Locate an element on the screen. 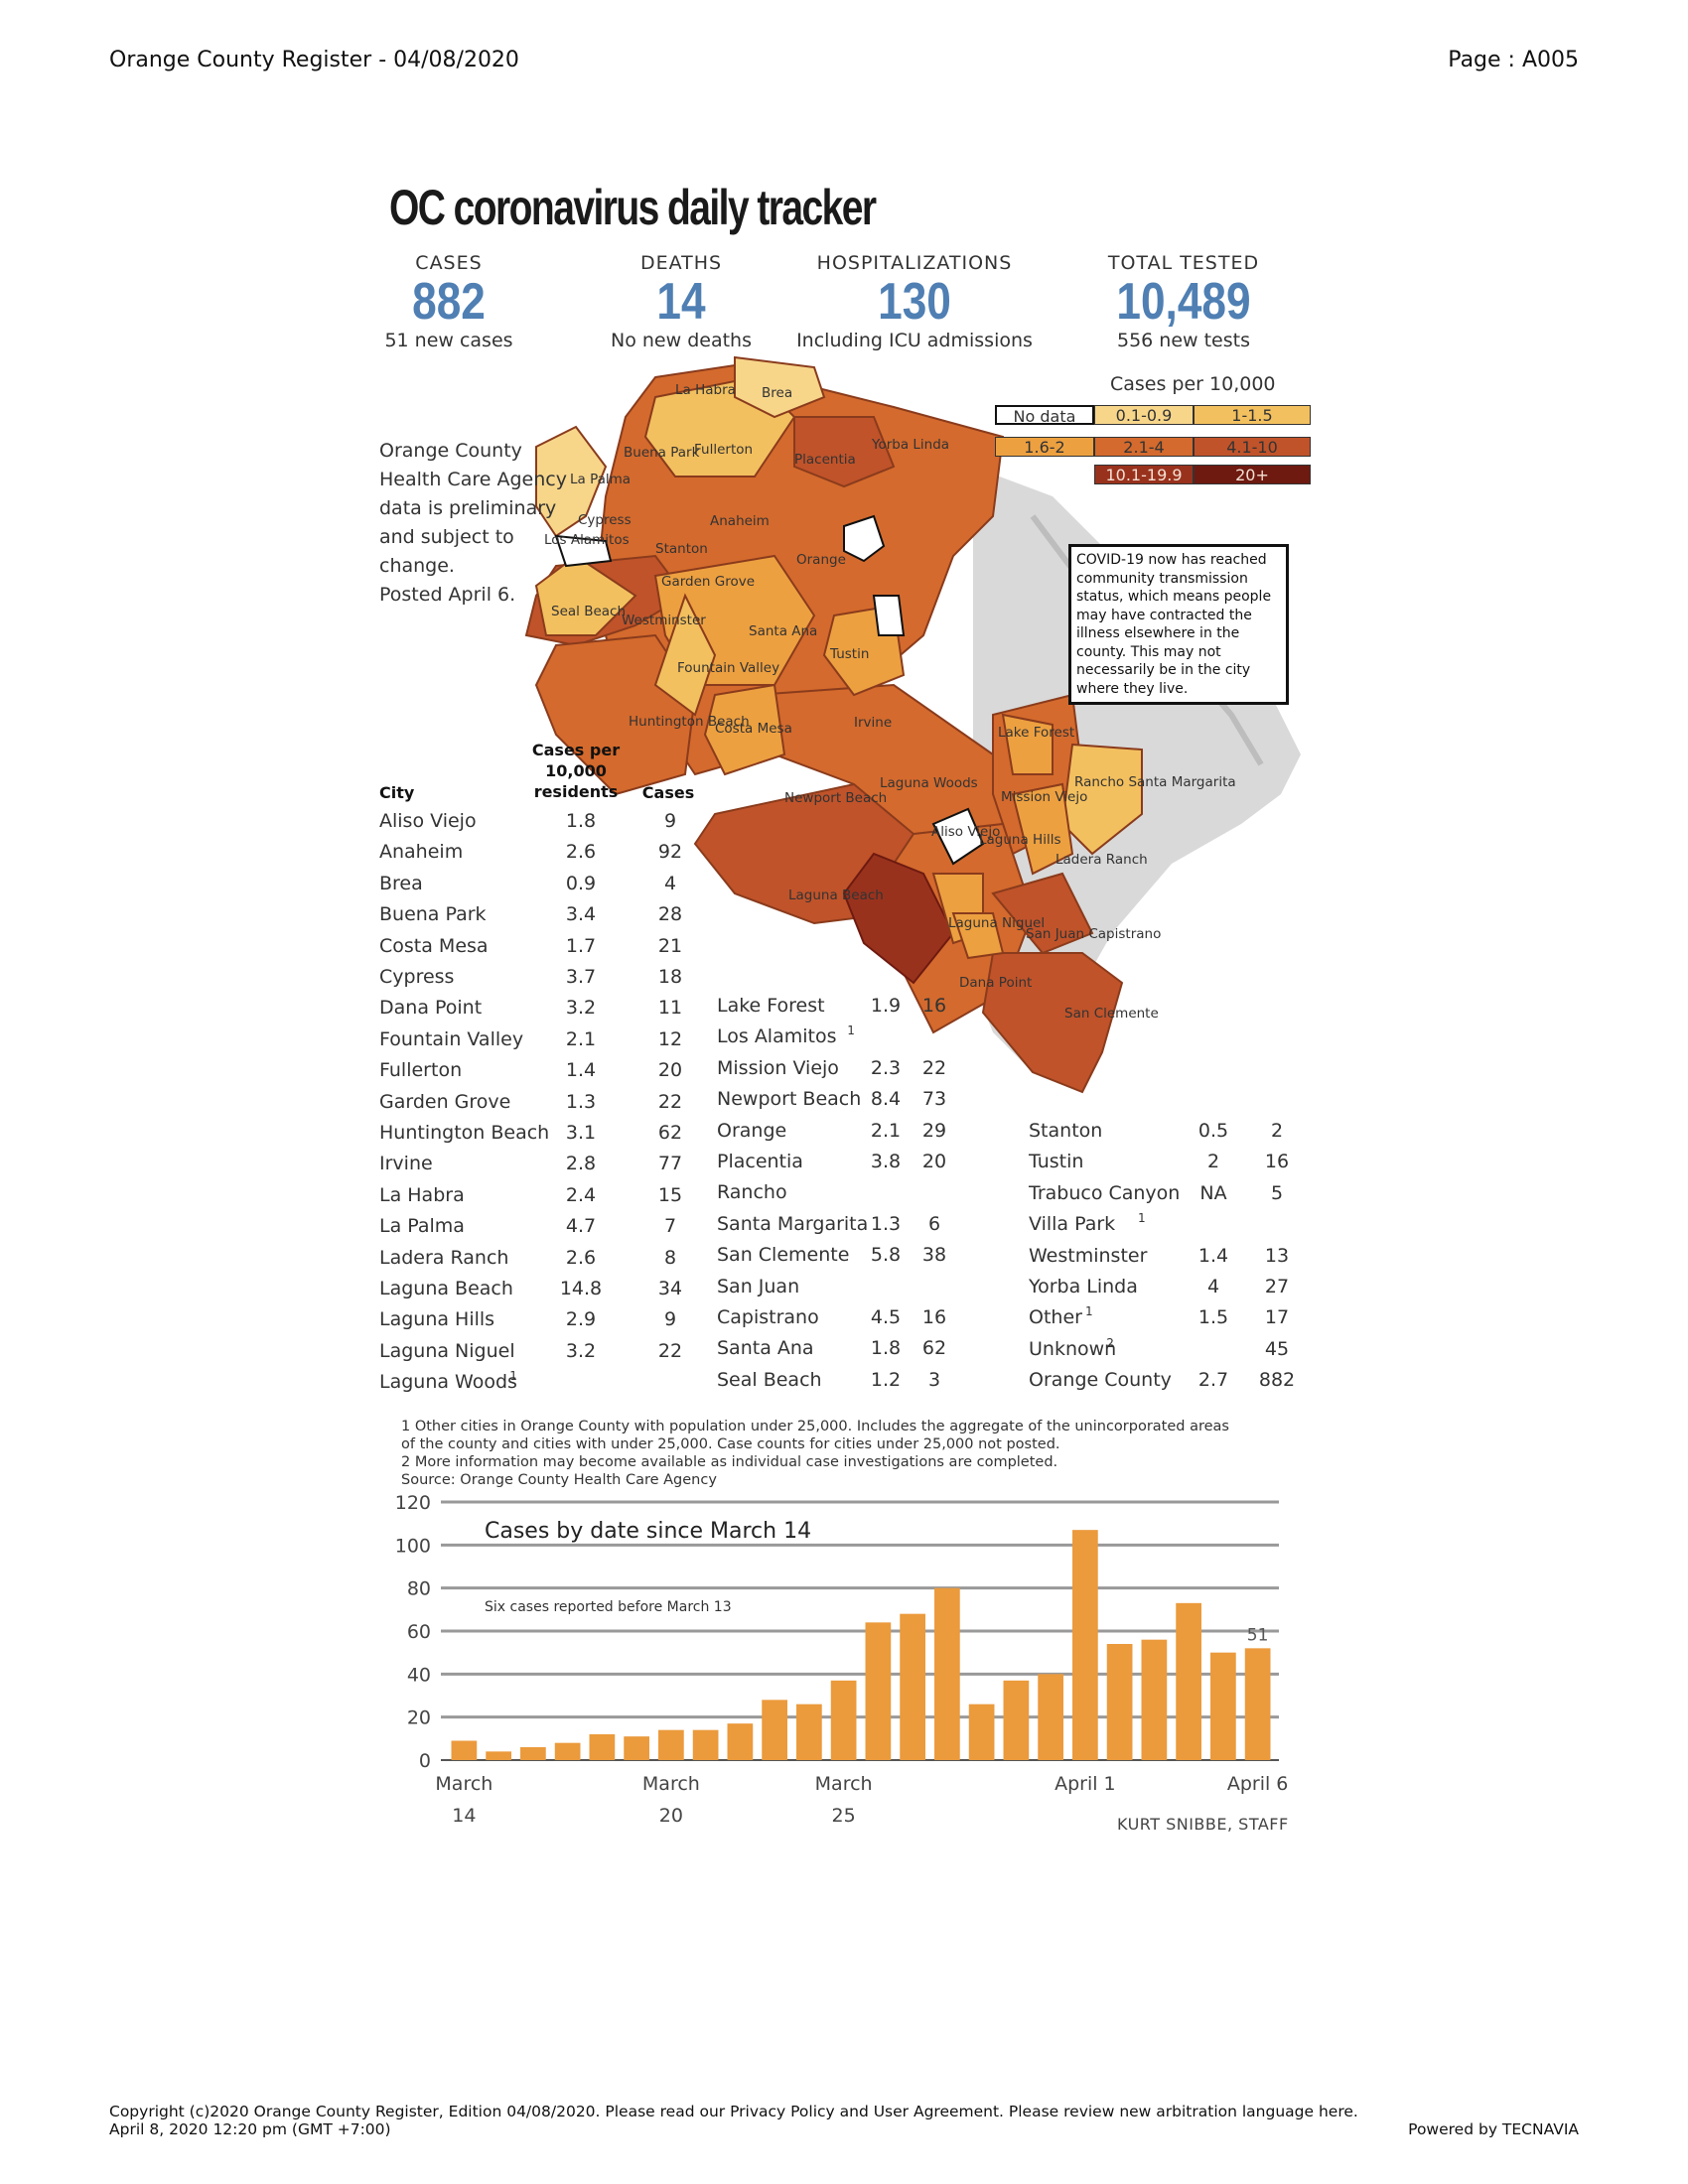  stat-label: HOSPITALIZATIONS is located at coordinates (914, 263).